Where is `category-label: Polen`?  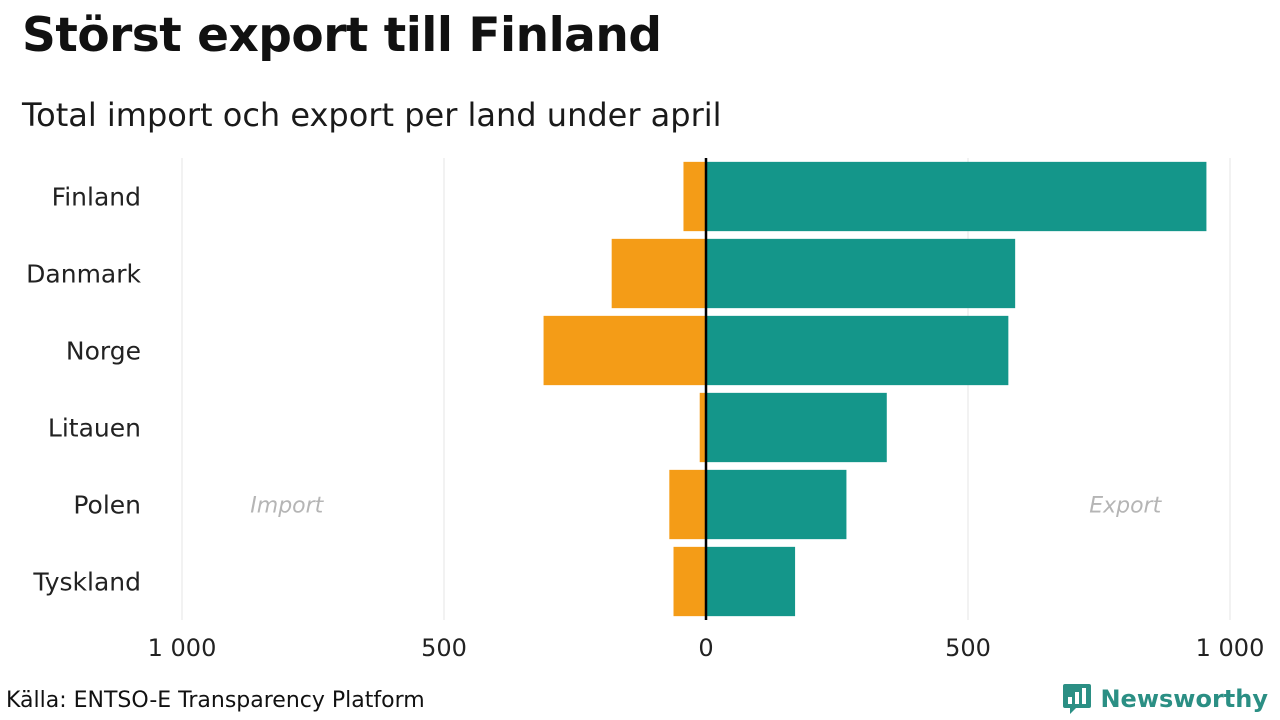
category-label: Polen is located at coordinates (107, 505).